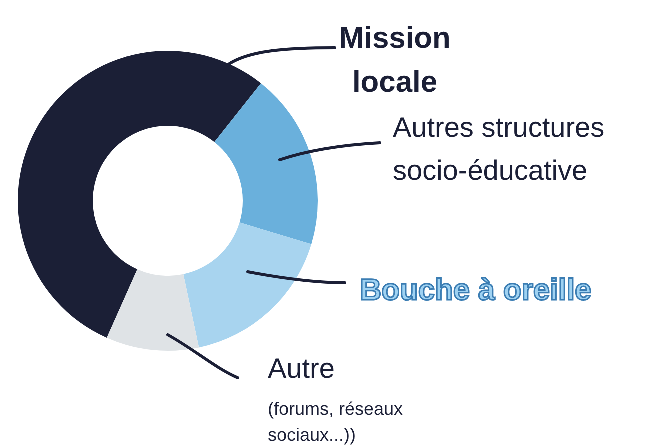  Describe the element at coordinates (499, 149) in the screenshot. I see `slice-label: Autres structures socio-éducative` at that location.